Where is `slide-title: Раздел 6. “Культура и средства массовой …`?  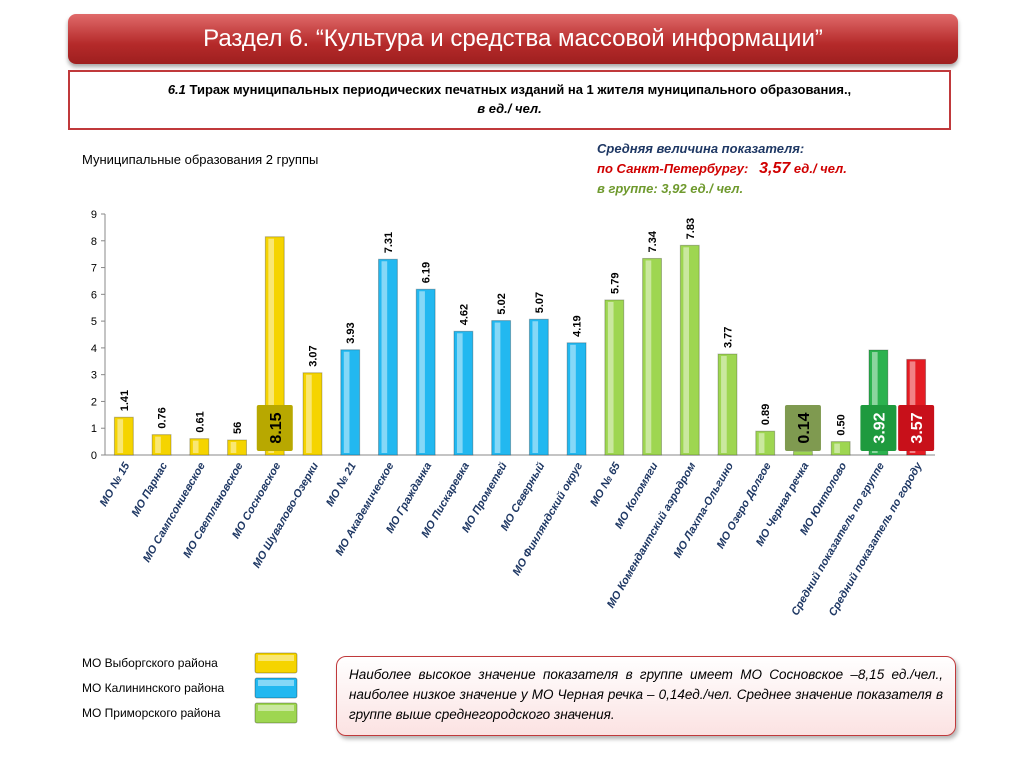
slide-title: Раздел 6. “Культура и средства массовой … is located at coordinates (513, 39).